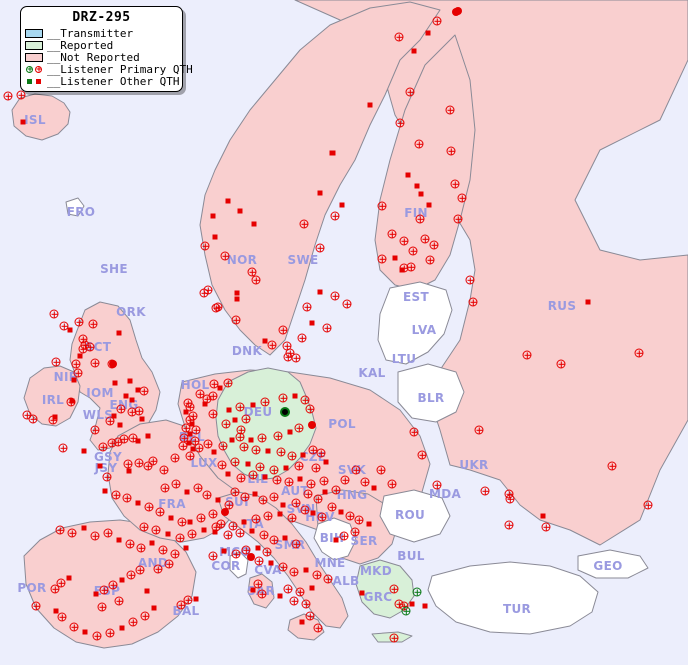  I want to click on legend-label-other-qth: __Listener Other QTH, so click(113, 81).